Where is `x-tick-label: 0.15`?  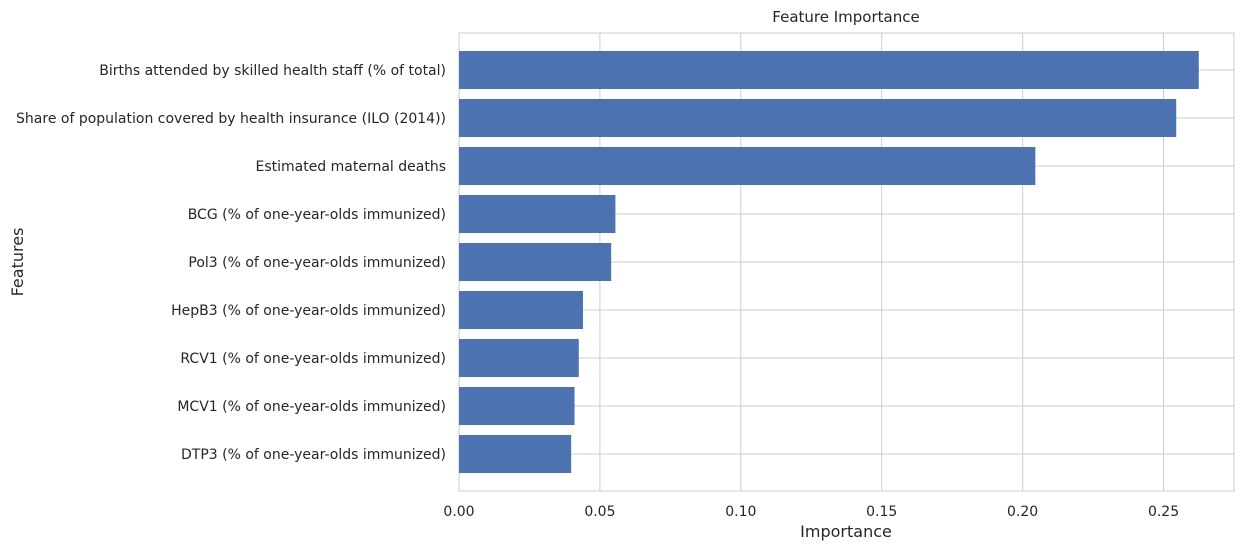
x-tick-label: 0.15 is located at coordinates (881, 512).